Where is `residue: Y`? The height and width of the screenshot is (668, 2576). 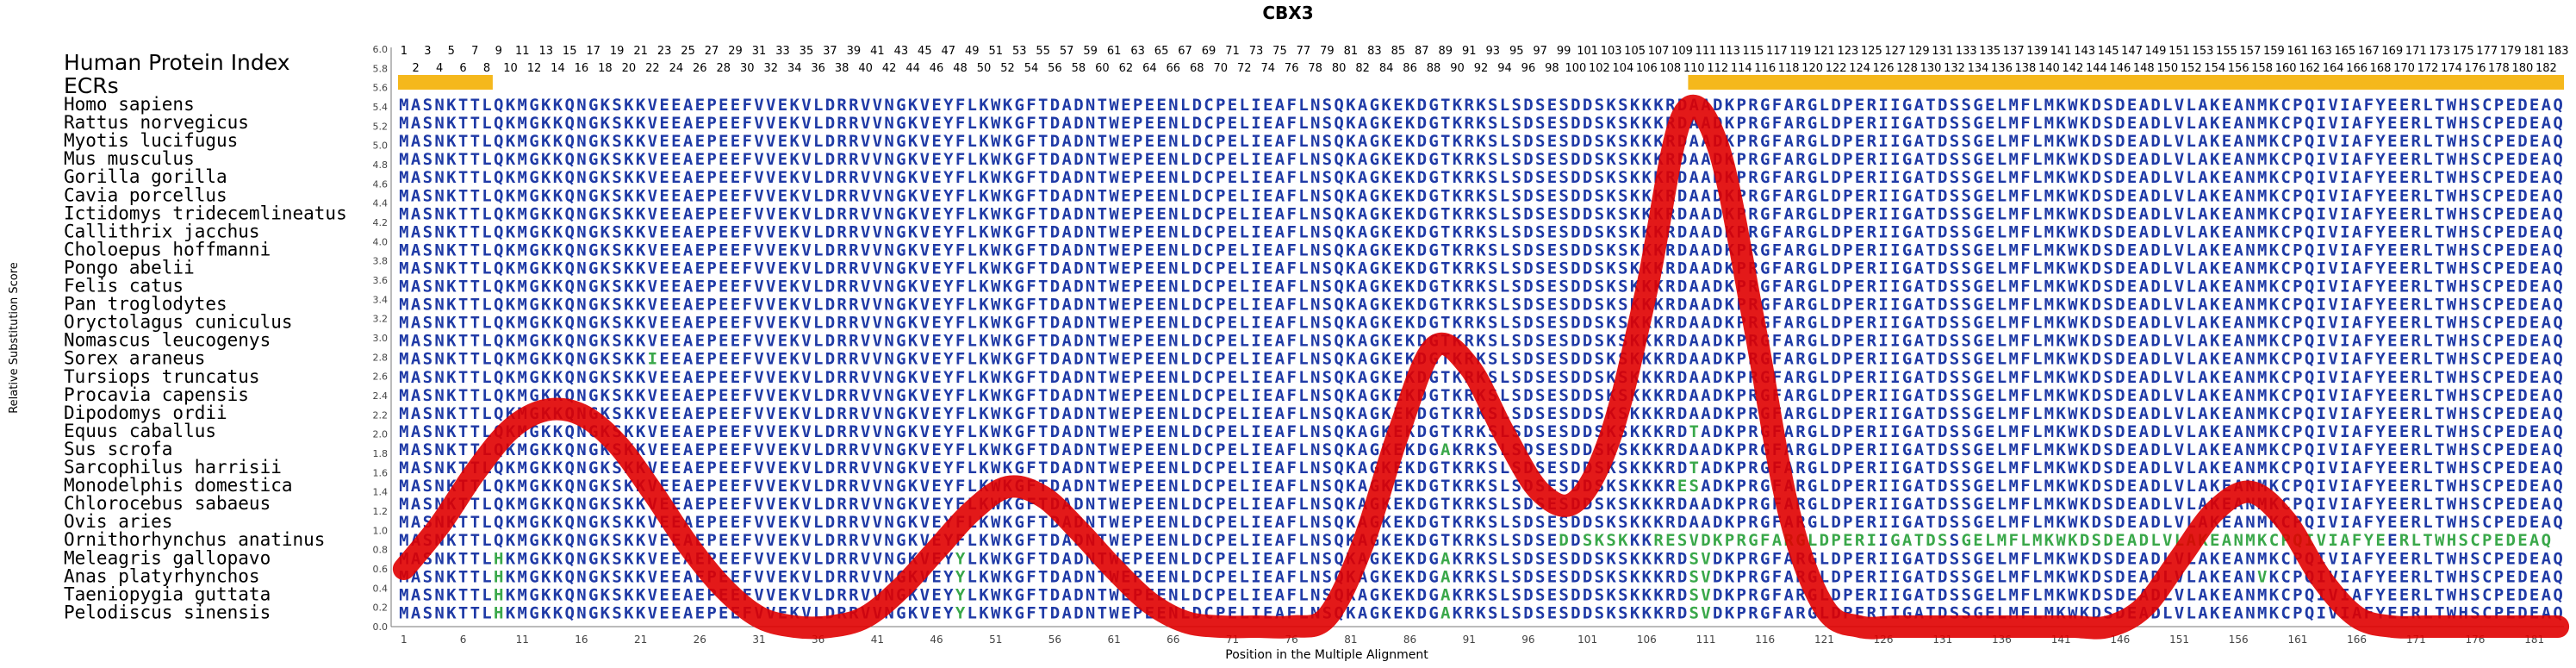
residue: Y is located at coordinates (948, 159).